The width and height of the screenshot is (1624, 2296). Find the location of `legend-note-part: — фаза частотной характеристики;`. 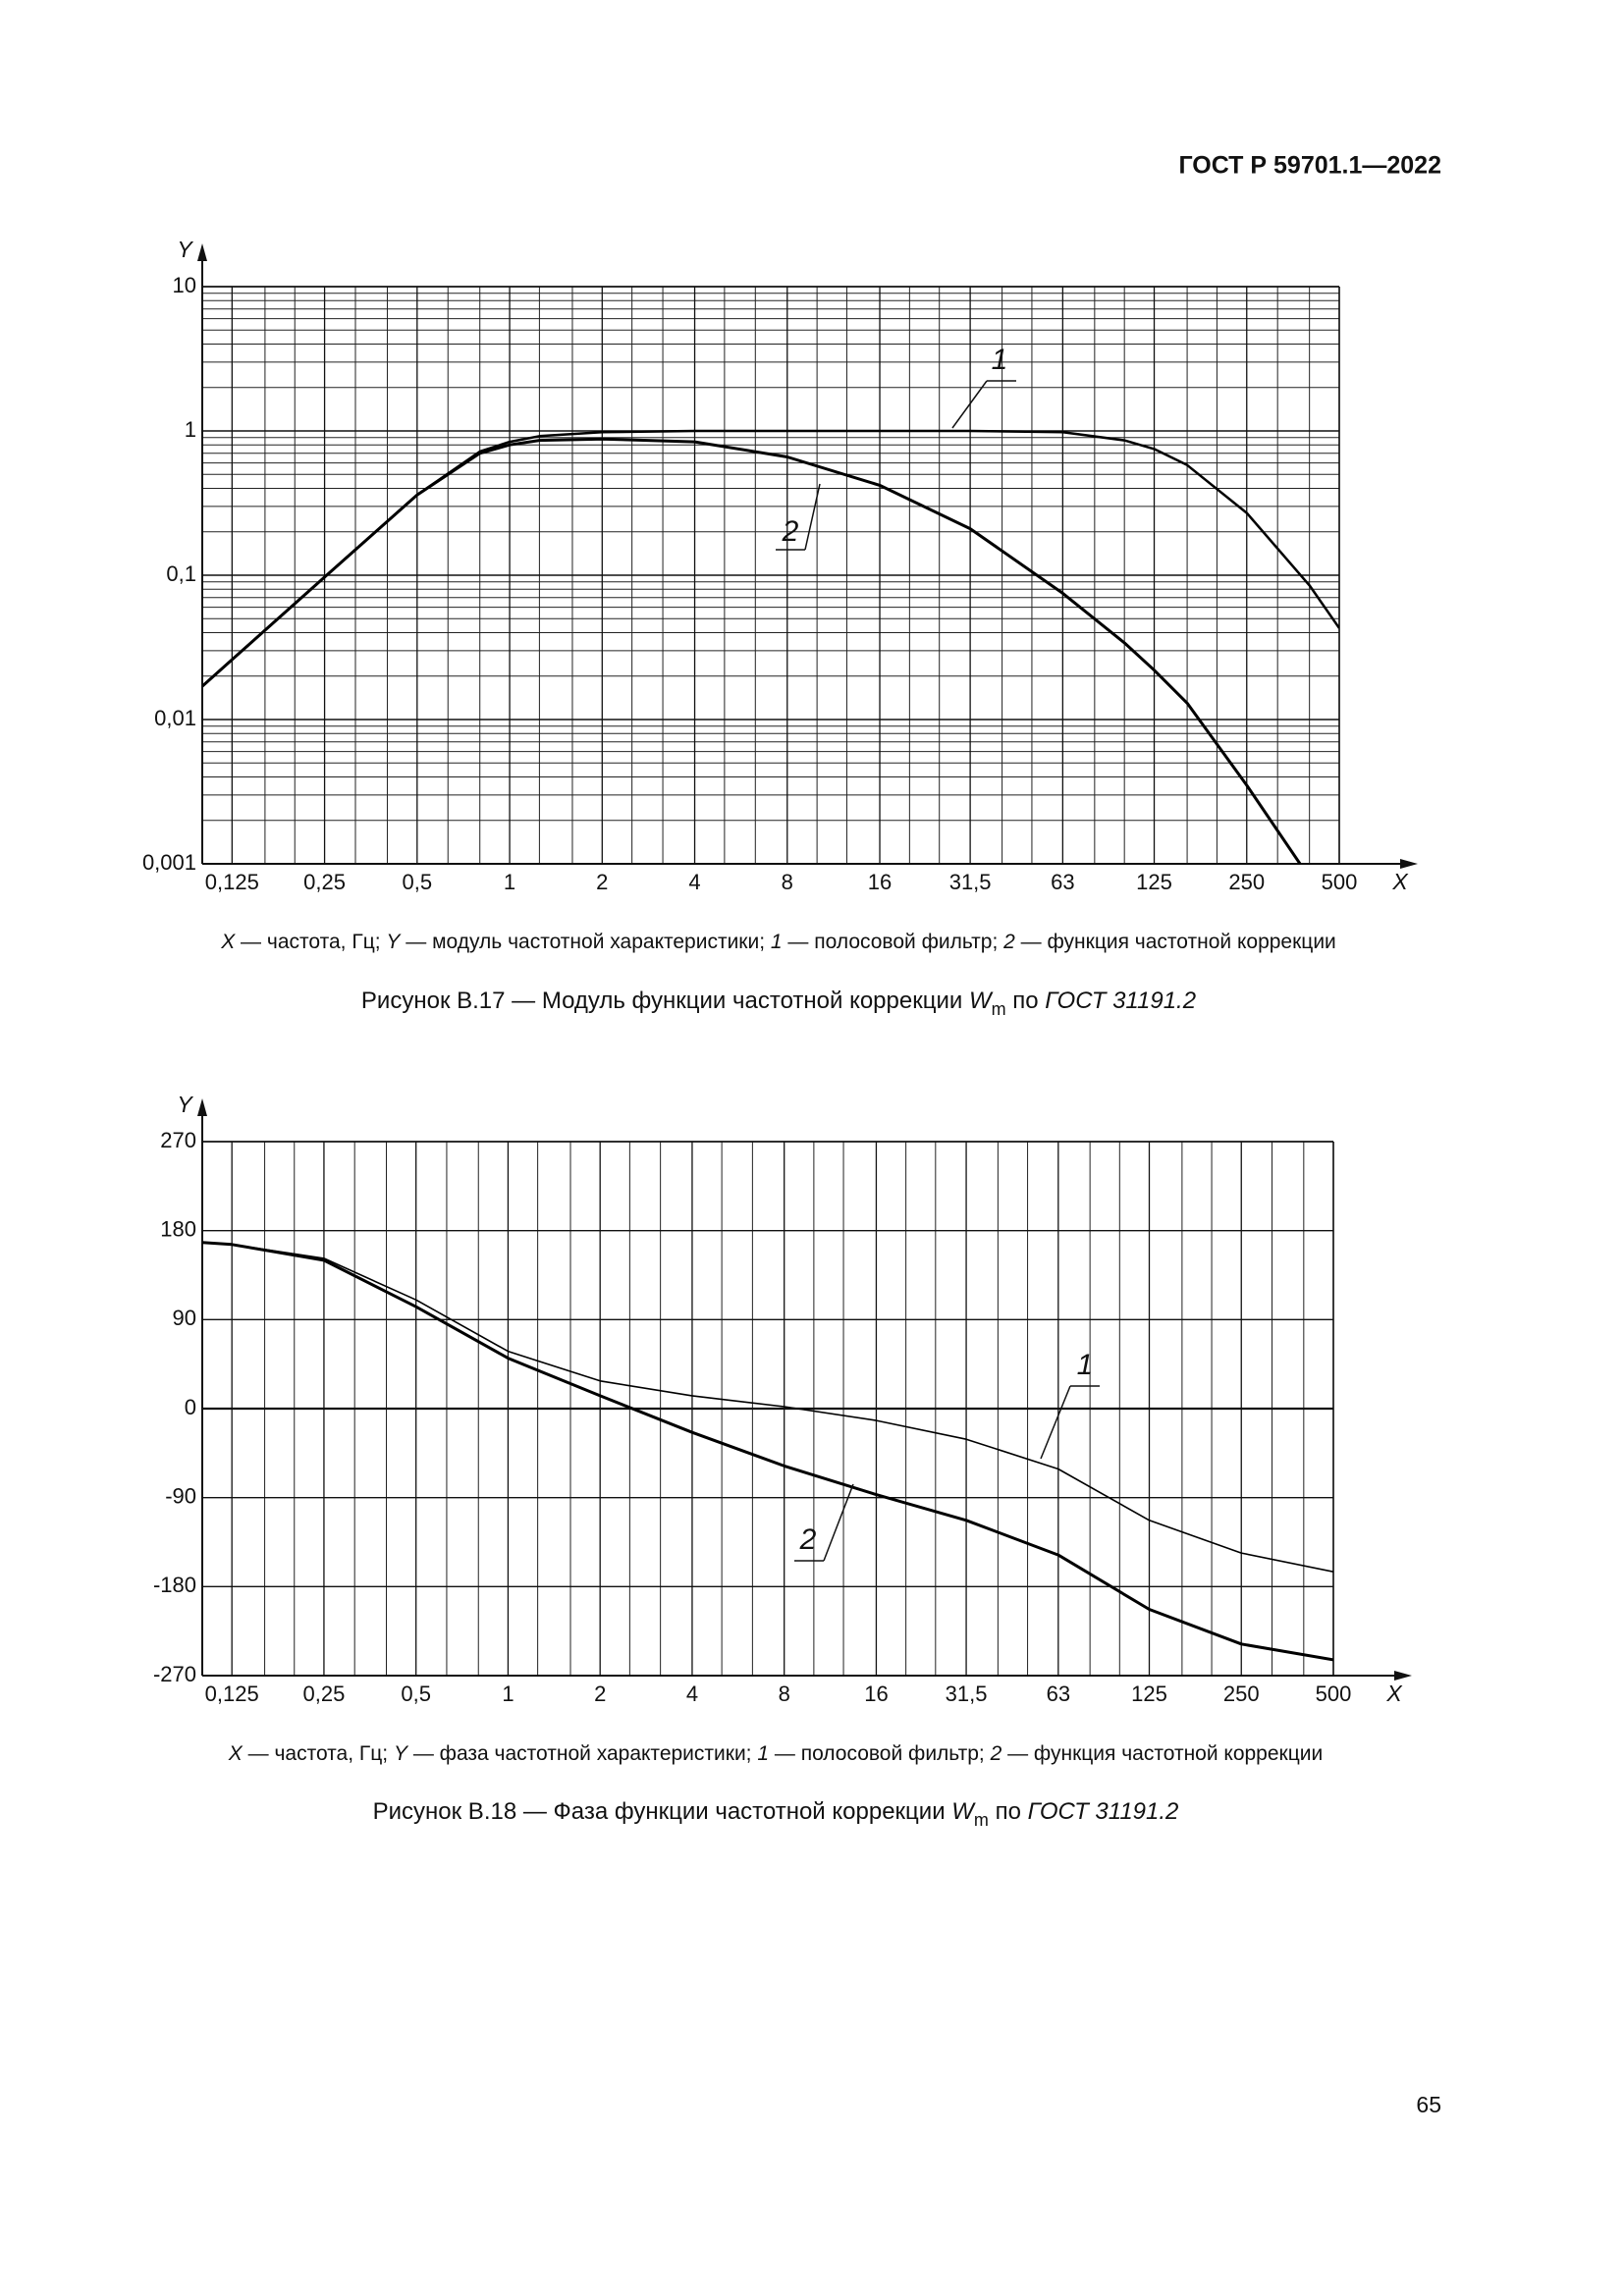

legend-note-part: — фаза частотной характеристики; is located at coordinates (582, 1753).